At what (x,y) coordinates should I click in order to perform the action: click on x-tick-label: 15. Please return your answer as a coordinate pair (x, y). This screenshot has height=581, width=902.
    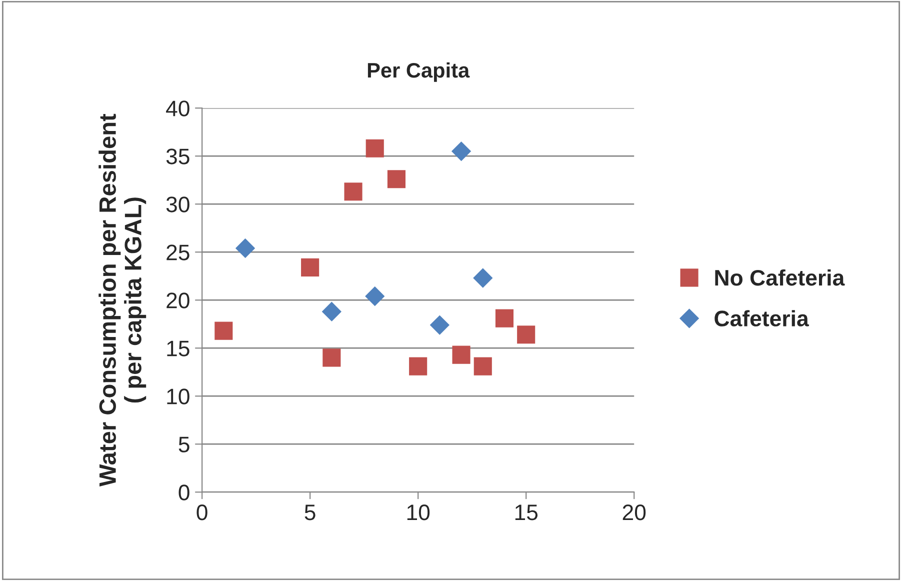
    Looking at the image, I should click on (526, 512).